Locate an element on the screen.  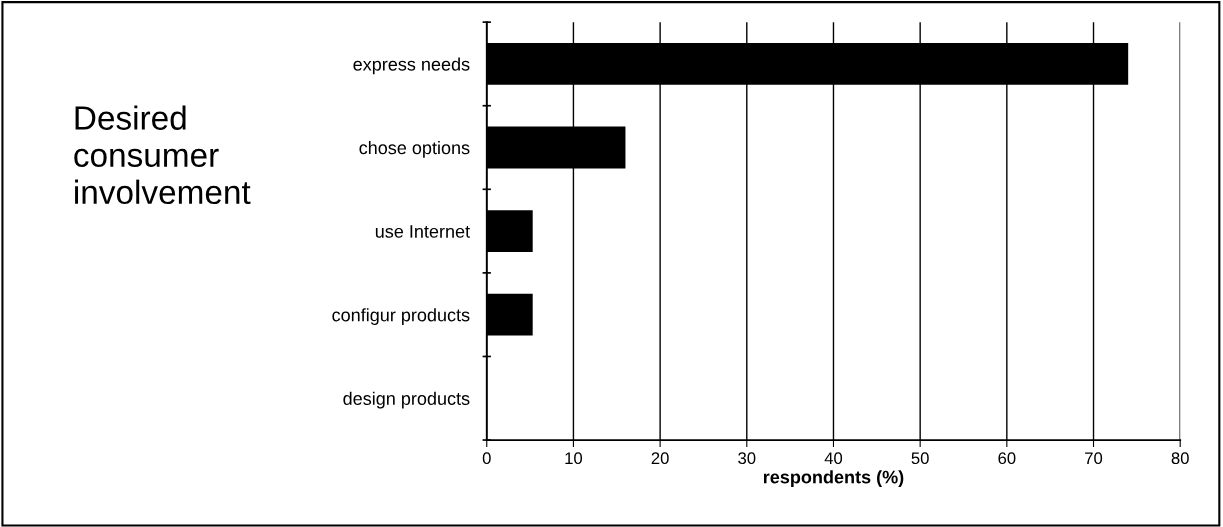
y-tick-label: use Internet is located at coordinates (422, 231).